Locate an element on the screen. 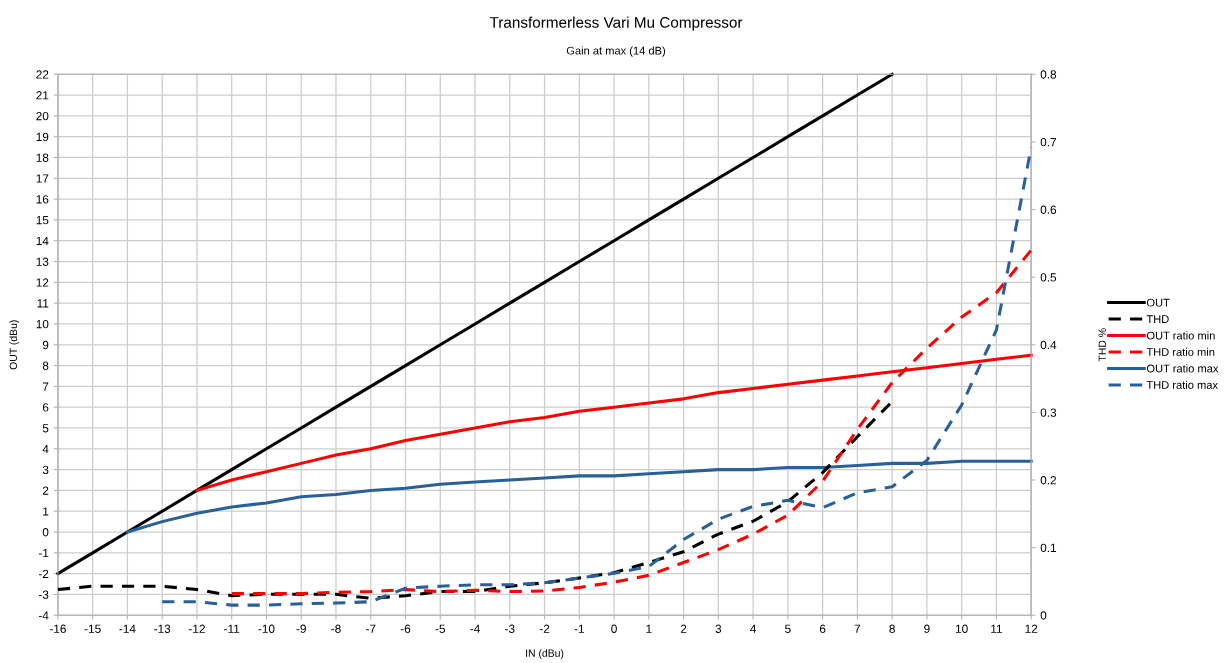 Image resolution: width=1232 pixels, height=663 pixels. x-tick-label: -7 is located at coordinates (371, 628).